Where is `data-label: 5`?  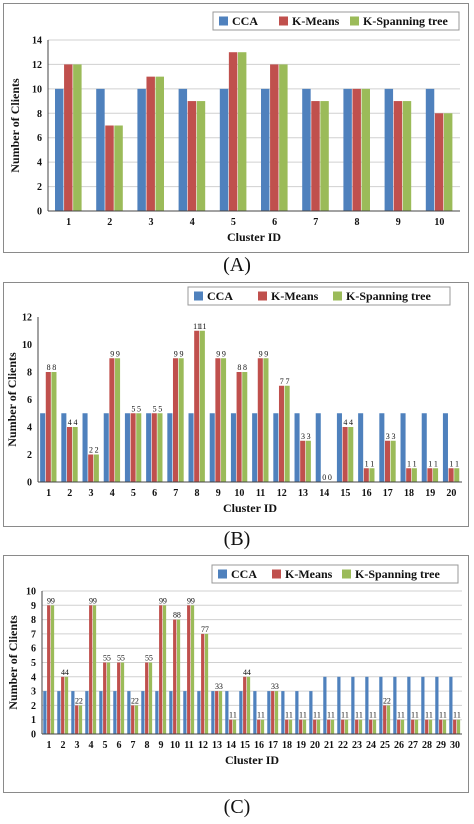 data-label: 5 is located at coordinates (139, 408).